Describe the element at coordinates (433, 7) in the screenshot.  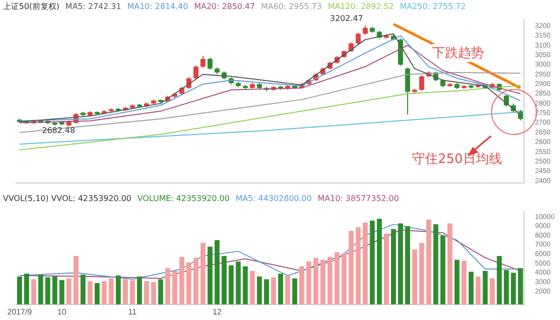
I see `text: MA250: 2755.72` at that location.